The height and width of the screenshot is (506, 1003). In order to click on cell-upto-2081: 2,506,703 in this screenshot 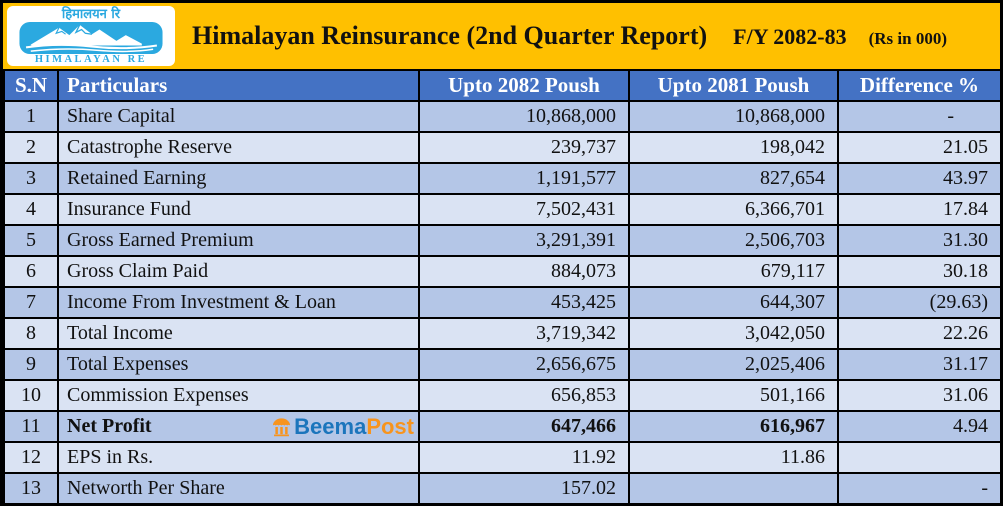, I will do `click(733, 240)`.